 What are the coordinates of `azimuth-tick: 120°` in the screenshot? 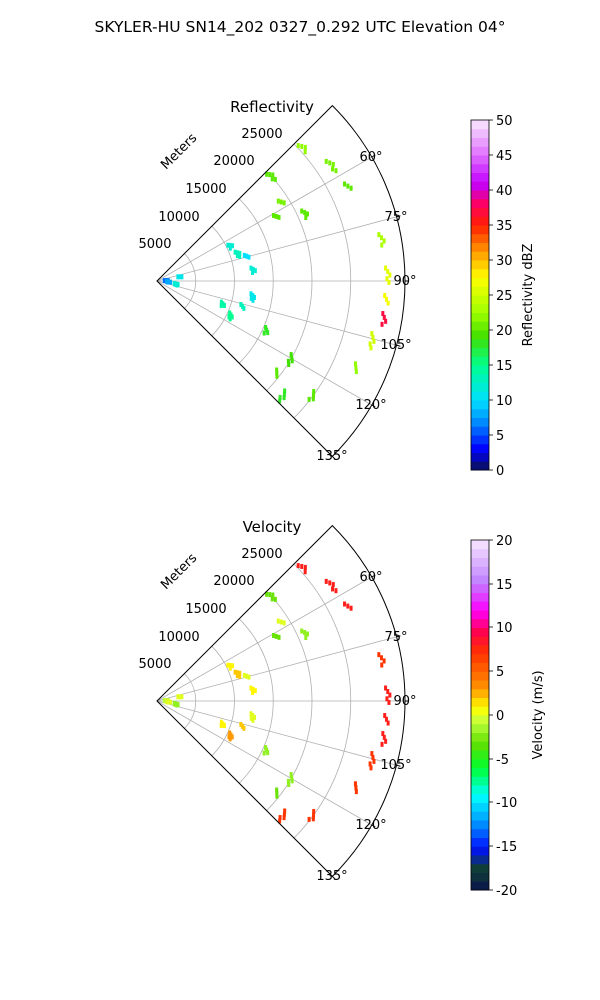 It's located at (370, 405).